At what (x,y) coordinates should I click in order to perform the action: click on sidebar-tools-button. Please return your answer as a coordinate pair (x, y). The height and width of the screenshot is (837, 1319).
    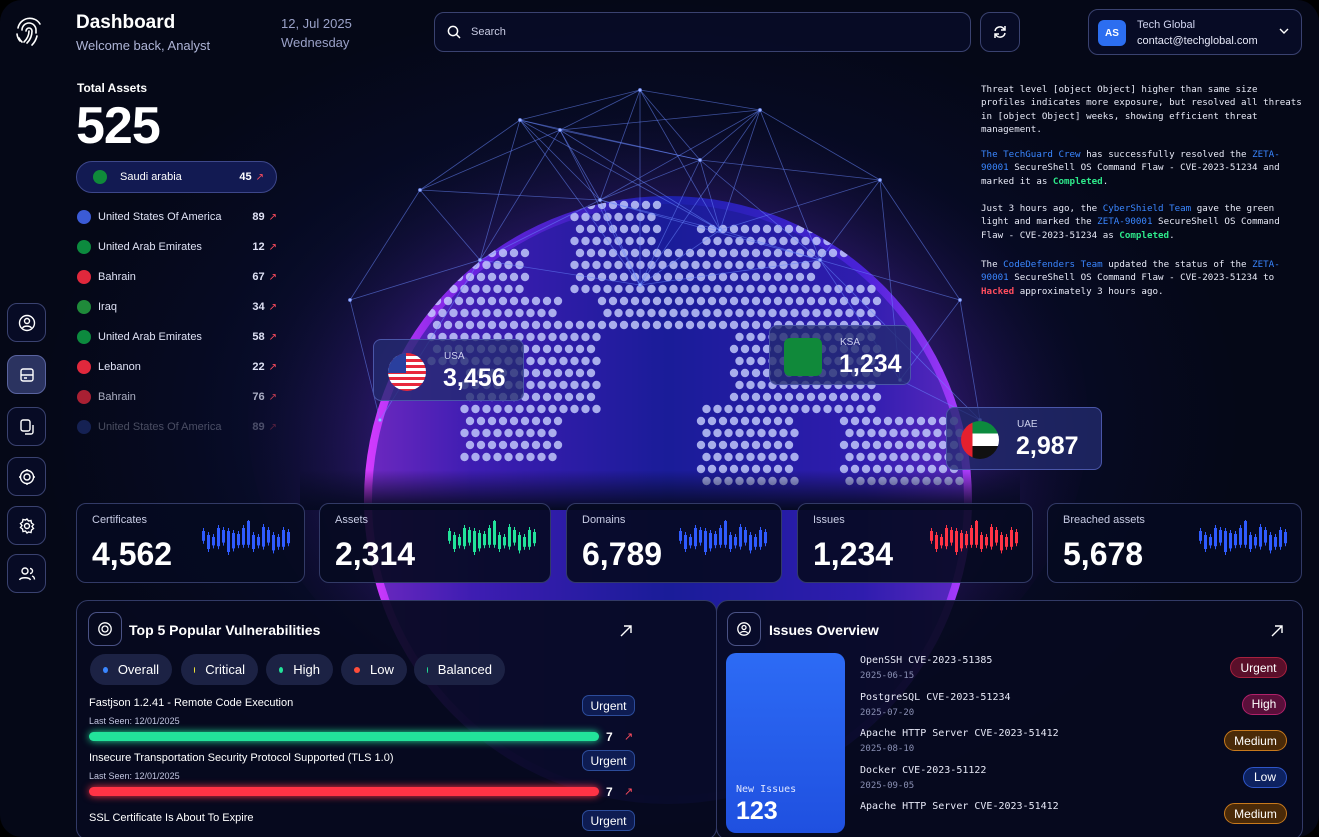
    Looking at the image, I should click on (26, 476).